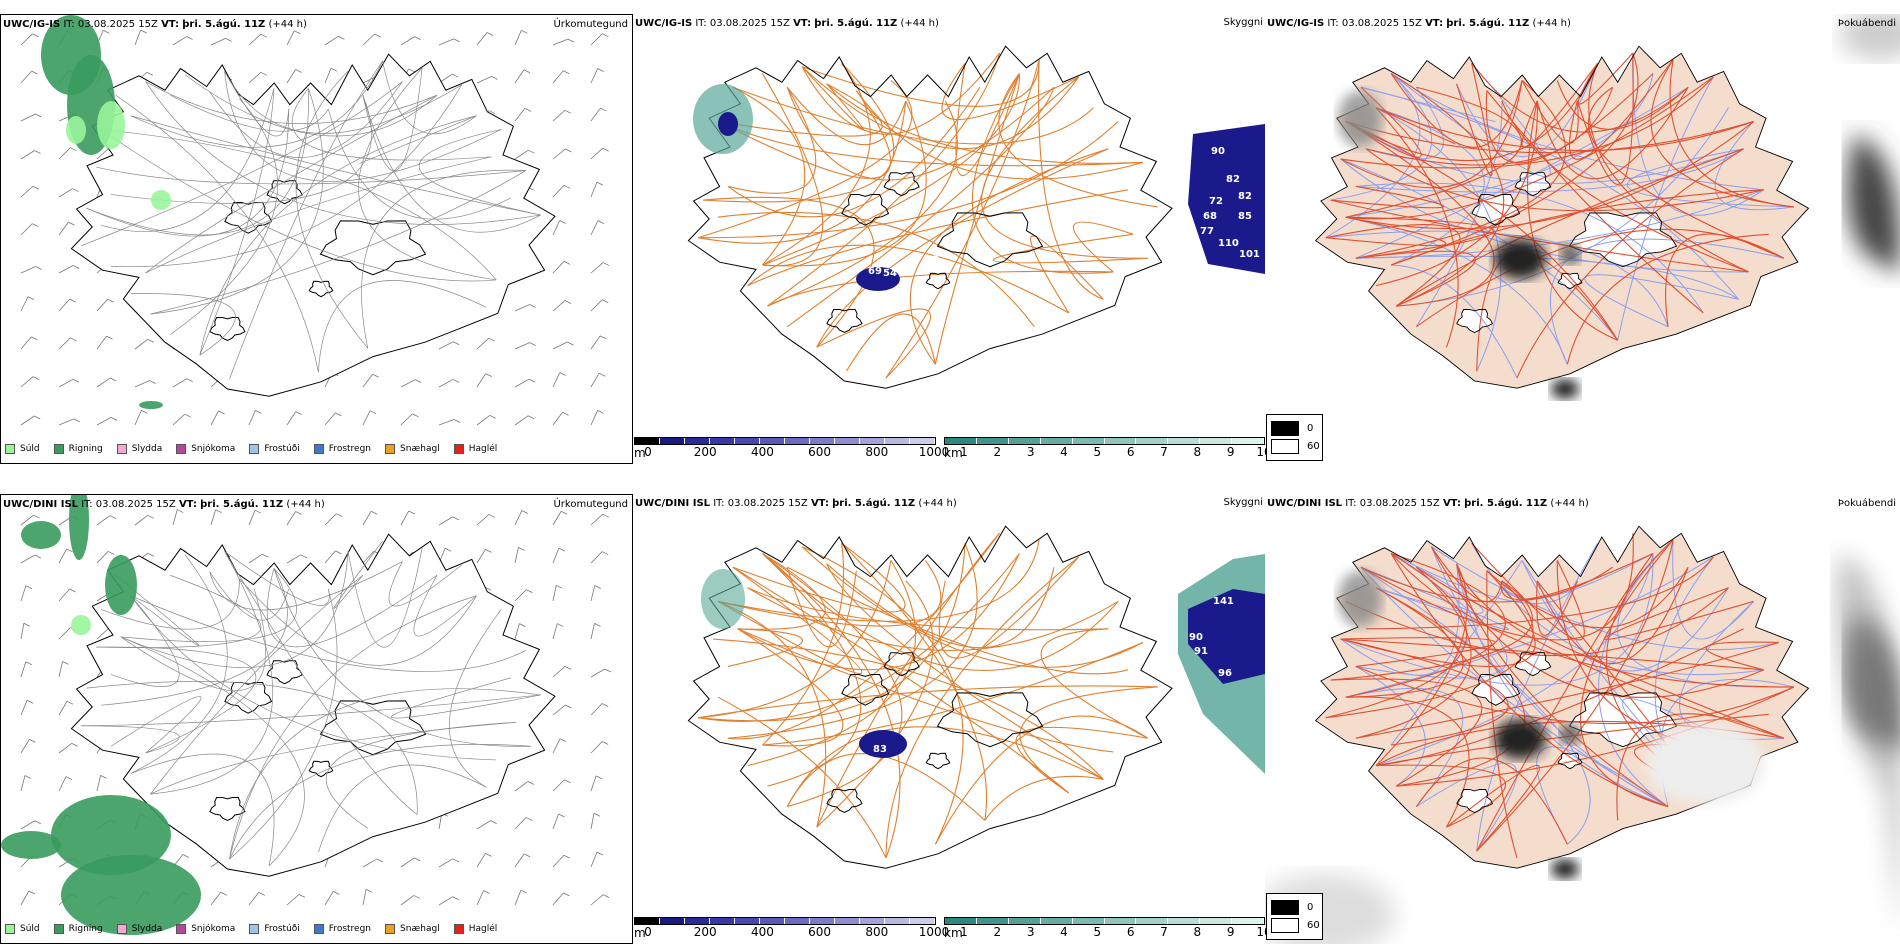 The height and width of the screenshot is (950, 1900). Describe the element at coordinates (934, 932) in the screenshot. I see `colorbar-tick: 1000` at that location.